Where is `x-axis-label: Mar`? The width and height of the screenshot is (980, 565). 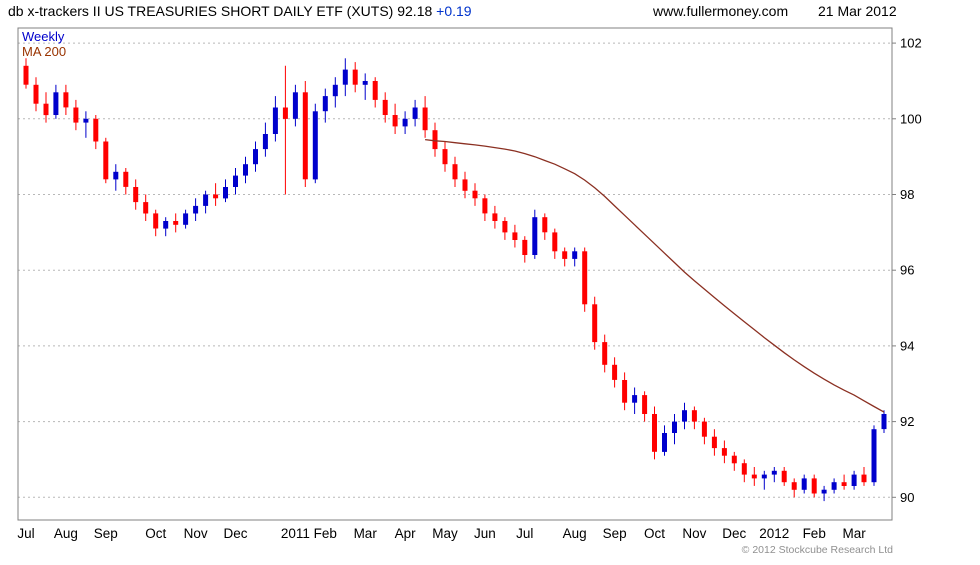 x-axis-label: Mar is located at coordinates (854, 533).